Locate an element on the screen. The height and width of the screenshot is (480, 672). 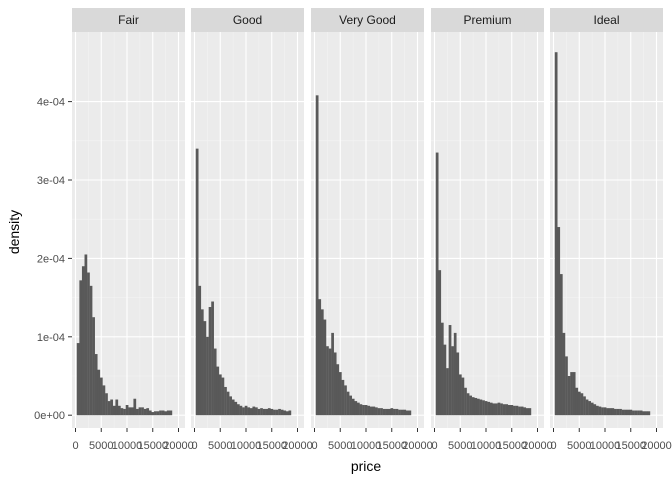
x-axis-title: price is located at coordinates (366, 466).